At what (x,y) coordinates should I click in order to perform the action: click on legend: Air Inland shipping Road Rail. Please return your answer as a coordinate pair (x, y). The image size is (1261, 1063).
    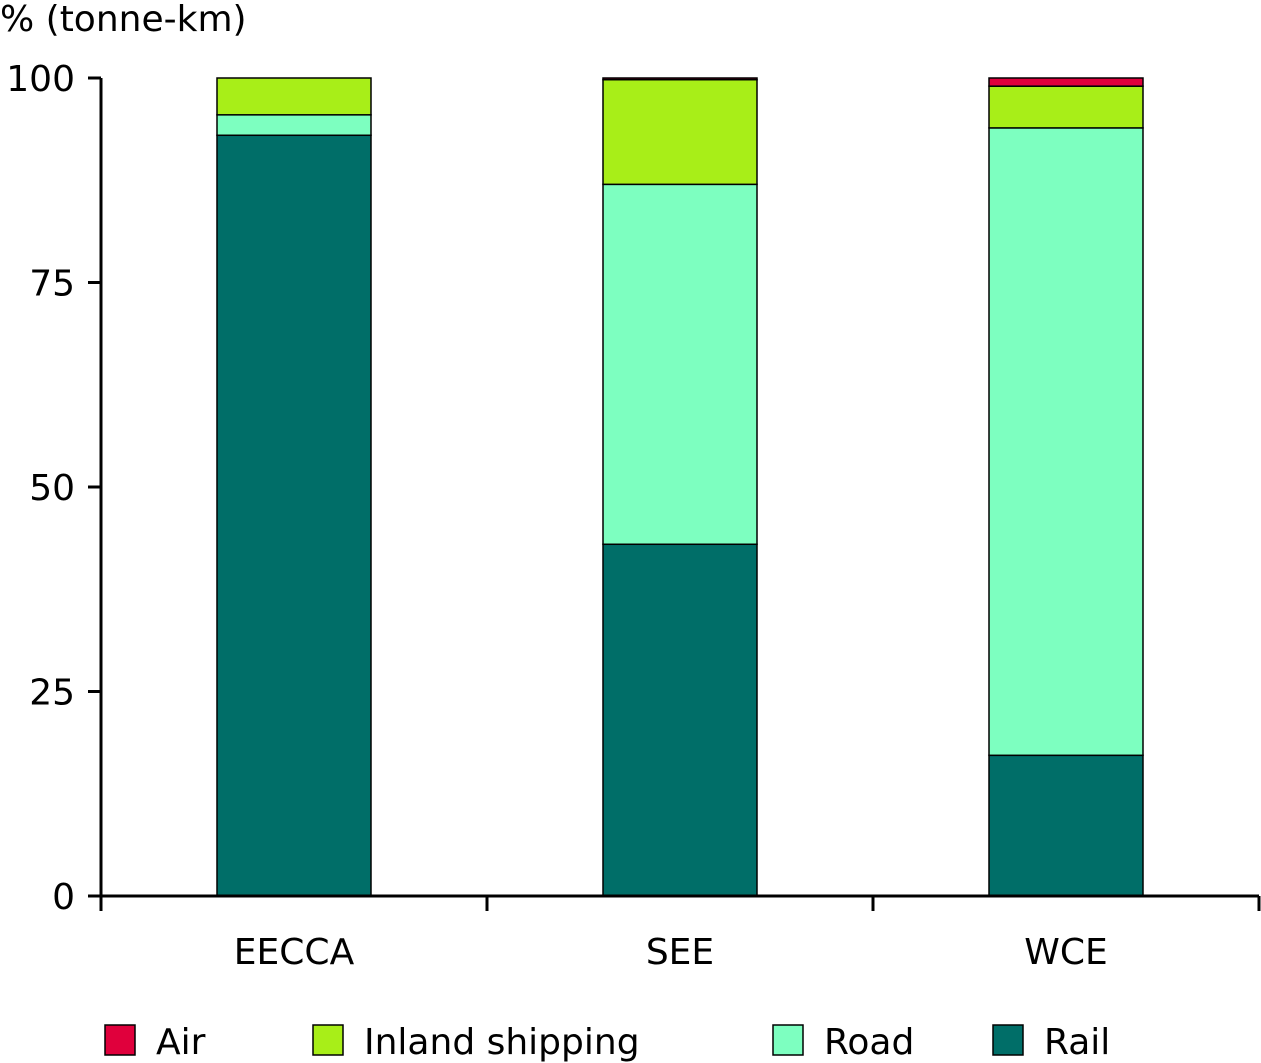
    Looking at the image, I should click on (607, 1042).